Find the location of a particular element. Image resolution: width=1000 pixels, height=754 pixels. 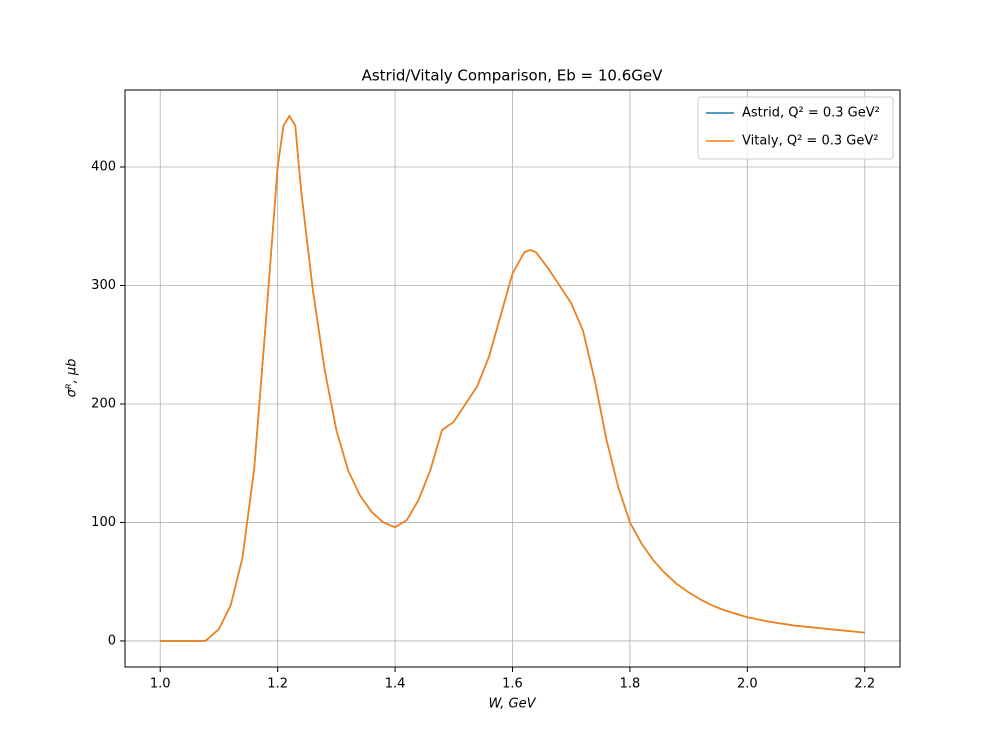

x-tick-label: 2.2 is located at coordinates (864, 684).